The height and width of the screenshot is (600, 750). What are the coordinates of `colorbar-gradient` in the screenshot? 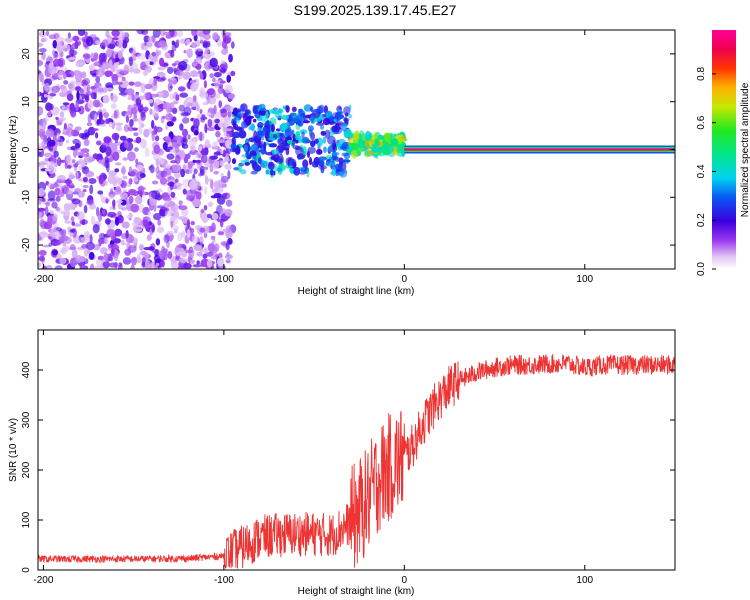 It's located at (724, 149).